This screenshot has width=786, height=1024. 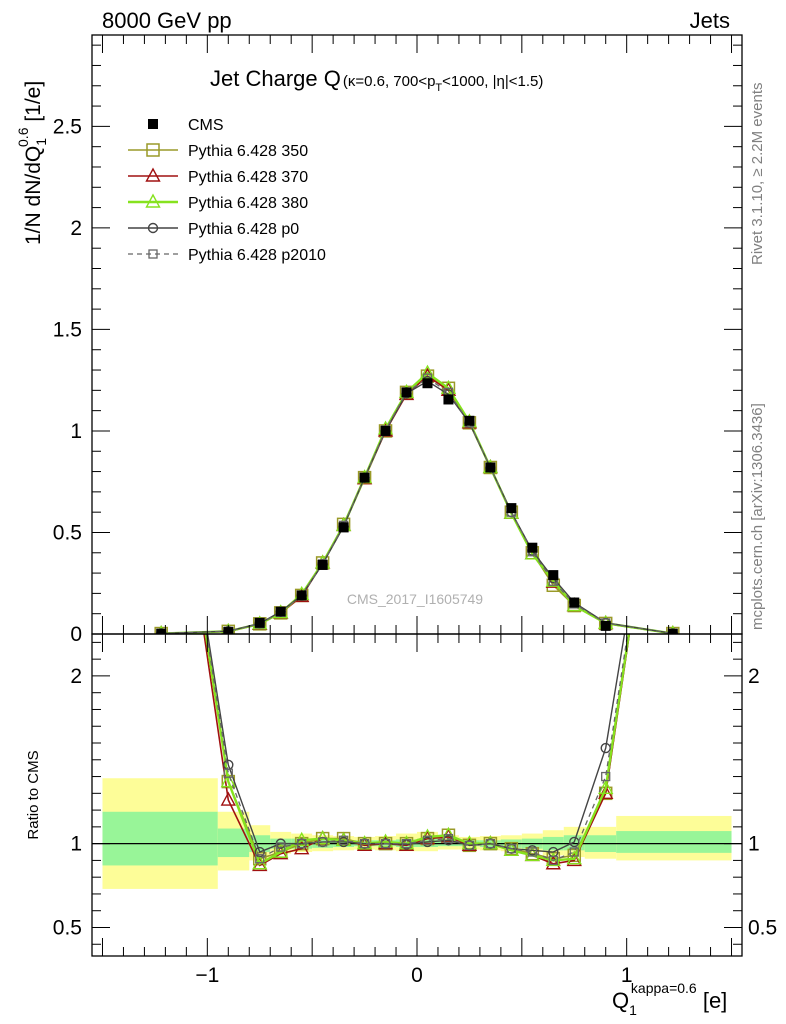 What do you see at coordinates (492, 81) in the screenshot?
I see `title-sub-end: <1000, |η|<1.5)` at bounding box center [492, 81].